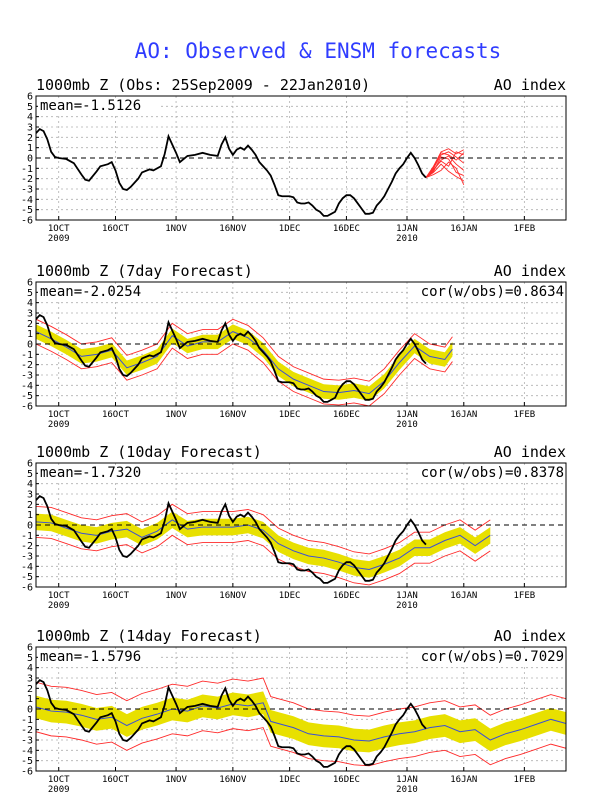  I want to click on panel-title: 1000mb Z (14day Forecast), so click(149, 636).